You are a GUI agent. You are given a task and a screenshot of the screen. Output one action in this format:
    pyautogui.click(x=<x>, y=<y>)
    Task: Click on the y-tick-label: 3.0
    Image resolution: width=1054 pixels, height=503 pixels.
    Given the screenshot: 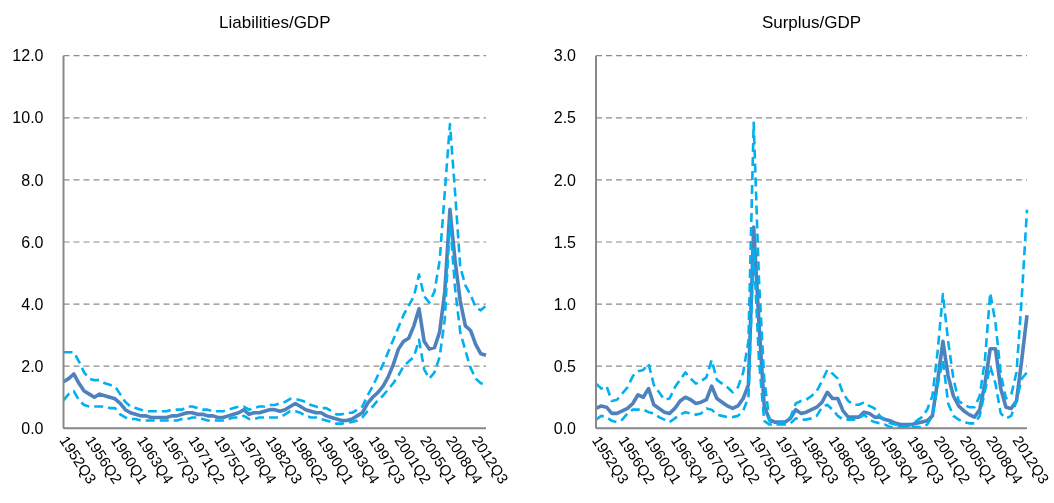 What is the action you would take?
    pyautogui.click(x=565, y=56)
    